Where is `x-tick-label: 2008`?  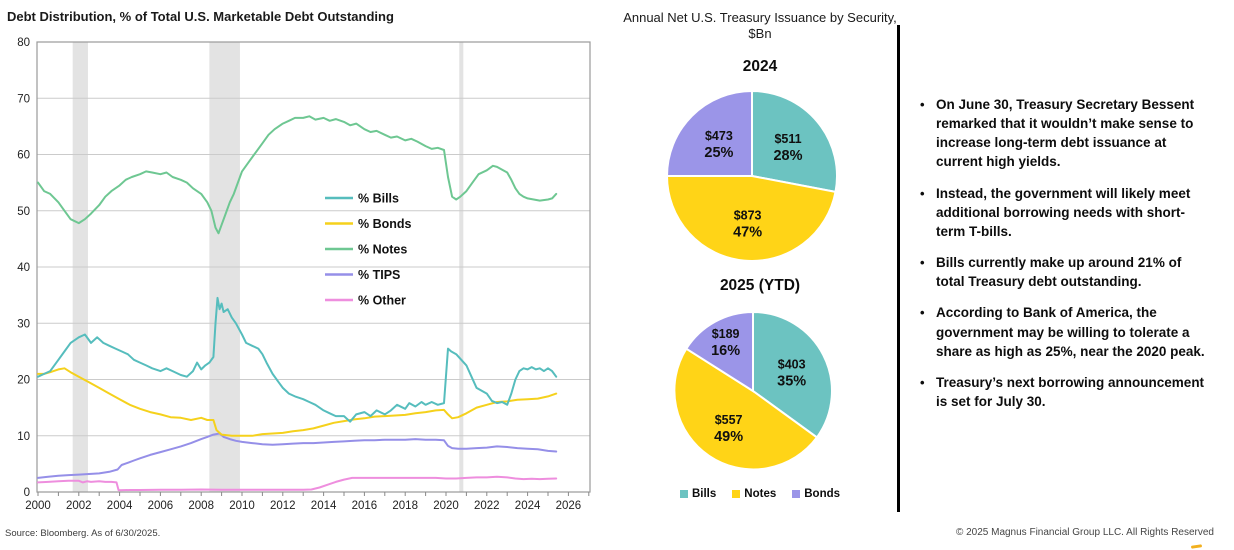 x-tick-label: 2008 is located at coordinates (201, 506).